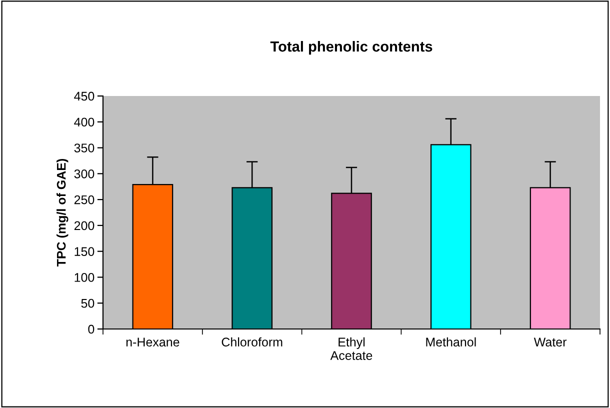 The image size is (610, 408). I want to click on x-tick-label: Methanol, so click(451, 342).